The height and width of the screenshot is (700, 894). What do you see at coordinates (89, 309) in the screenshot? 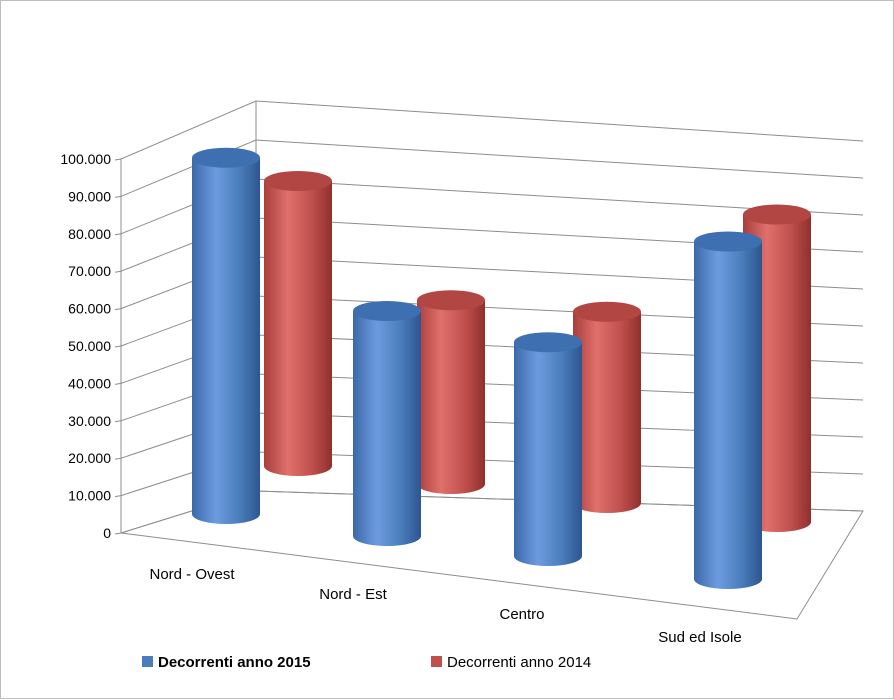
I see `y-tick-label: 60.000` at bounding box center [89, 309].